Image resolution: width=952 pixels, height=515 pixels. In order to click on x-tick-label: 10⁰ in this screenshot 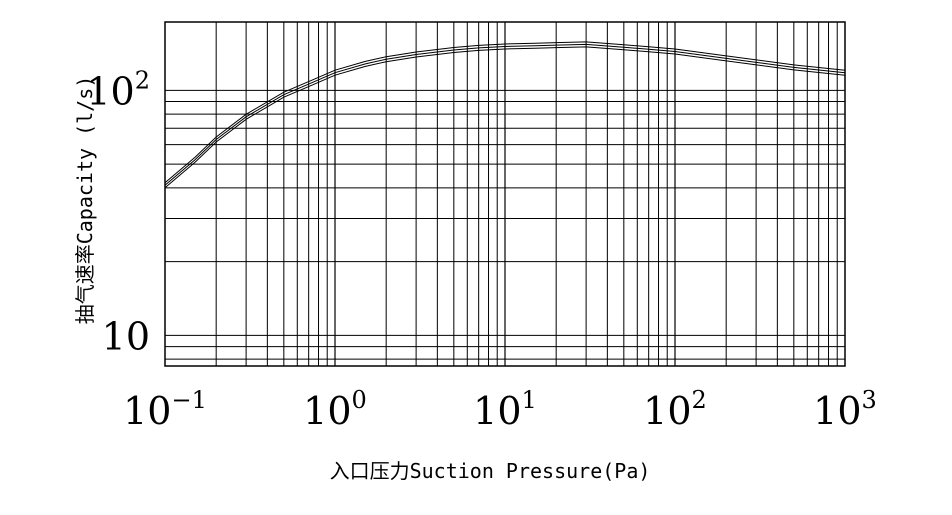, I will do `click(335, 409)`.